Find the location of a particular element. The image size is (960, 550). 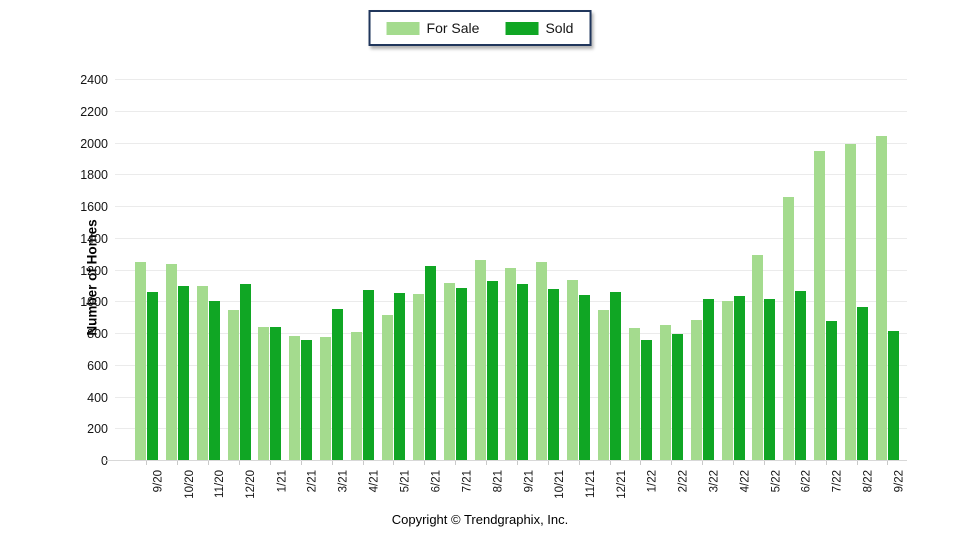

x-tick-label: 9/22 is located at coordinates (899, 481).